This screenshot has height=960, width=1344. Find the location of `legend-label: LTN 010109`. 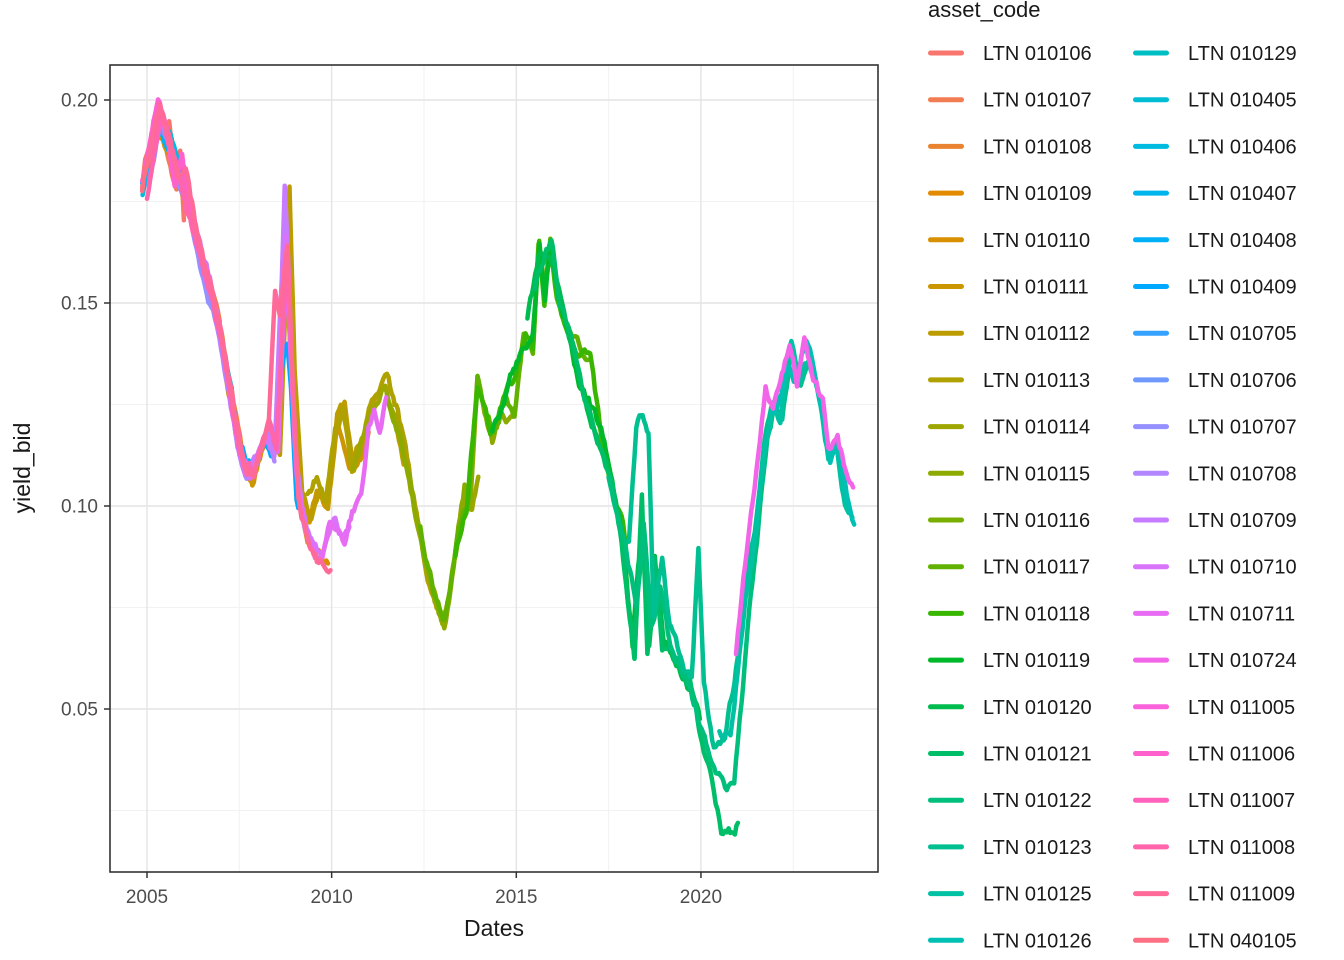

legend-label: LTN 010109 is located at coordinates (1037, 194).